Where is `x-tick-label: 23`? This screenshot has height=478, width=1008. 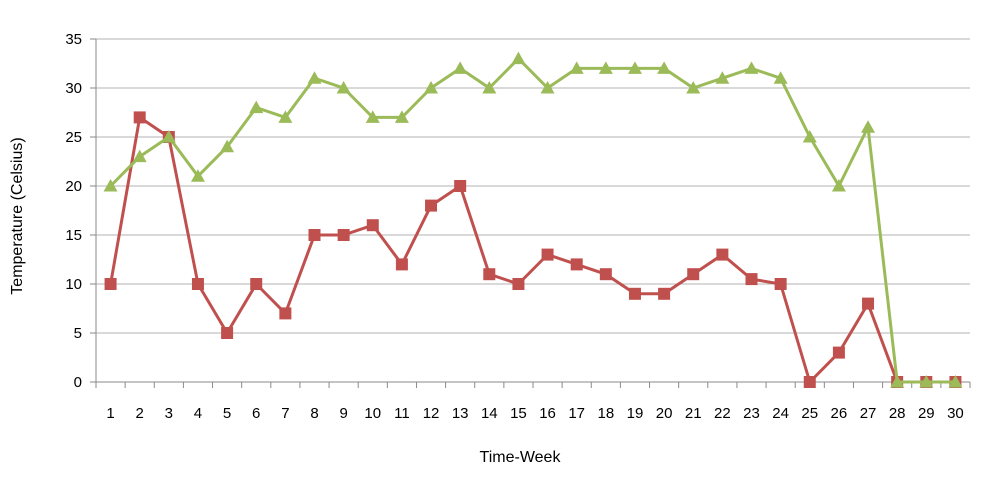
x-tick-label: 23 is located at coordinates (751, 413).